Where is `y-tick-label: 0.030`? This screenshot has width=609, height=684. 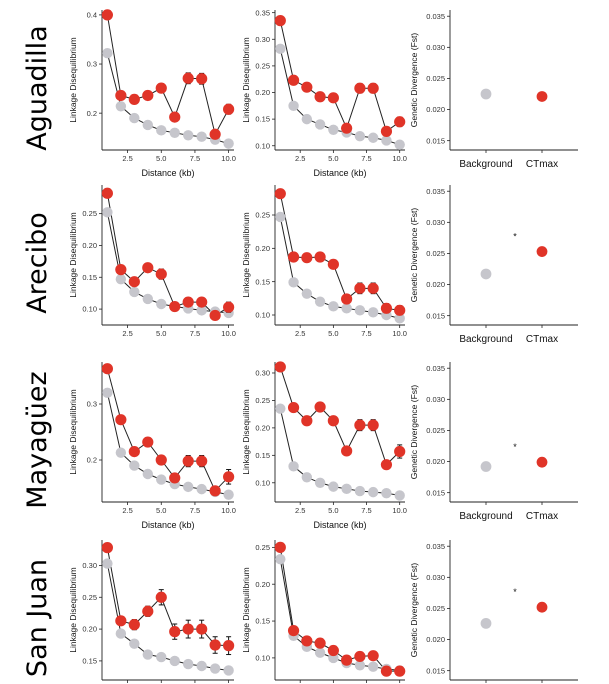 y-tick-label: 0.030 is located at coordinates (435, 399).